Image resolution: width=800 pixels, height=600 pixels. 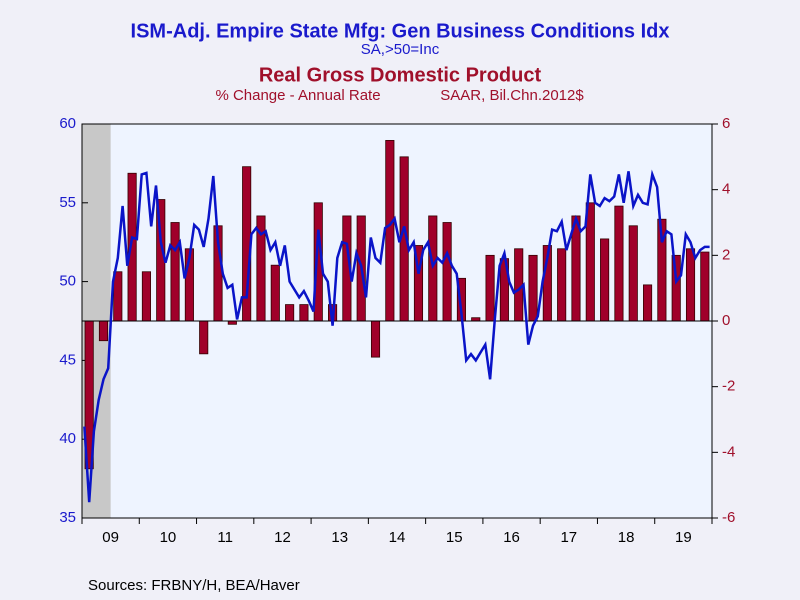 What do you see at coordinates (454, 537) in the screenshot?
I see `x-tick-label: 15` at bounding box center [454, 537].